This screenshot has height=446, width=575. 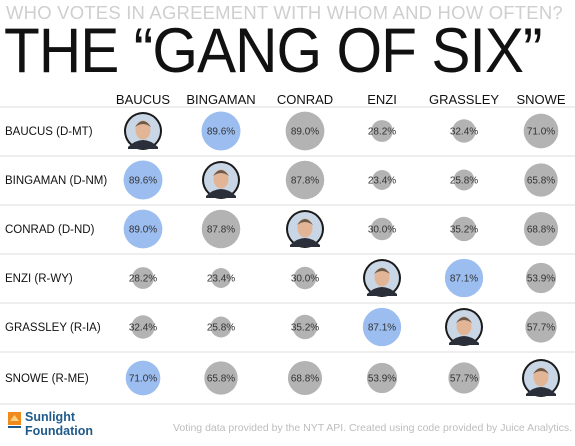 What do you see at coordinates (50, 417) in the screenshot?
I see `logo-line-1: Sunlight` at bounding box center [50, 417].